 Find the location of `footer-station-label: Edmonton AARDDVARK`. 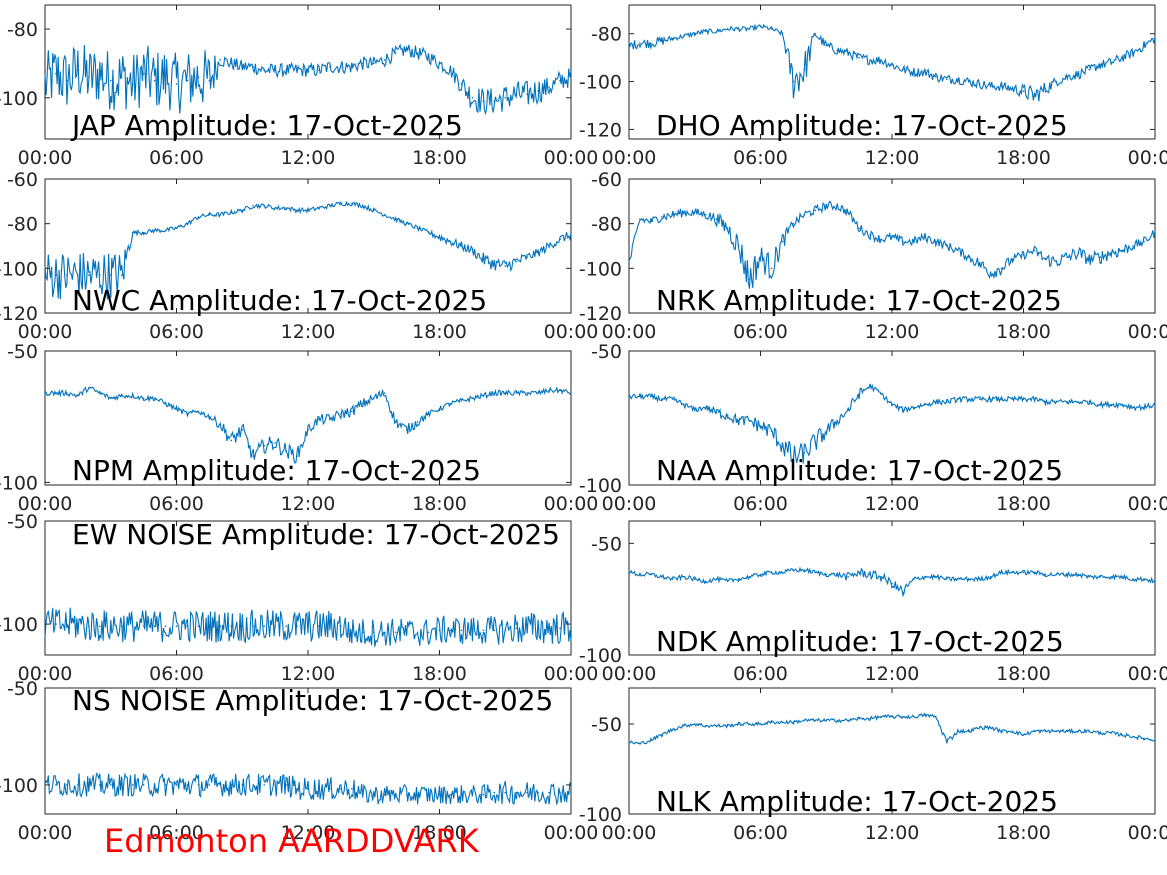

footer-station-label: Edmonton AARDDVARK is located at coordinates (291, 841).